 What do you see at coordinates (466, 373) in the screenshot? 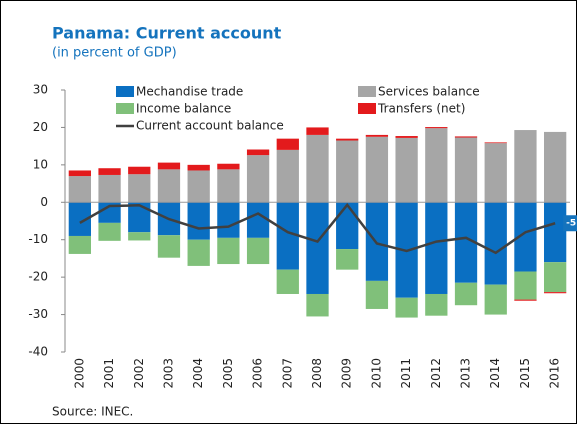
I see `x-tick-label: 2013` at bounding box center [466, 373].